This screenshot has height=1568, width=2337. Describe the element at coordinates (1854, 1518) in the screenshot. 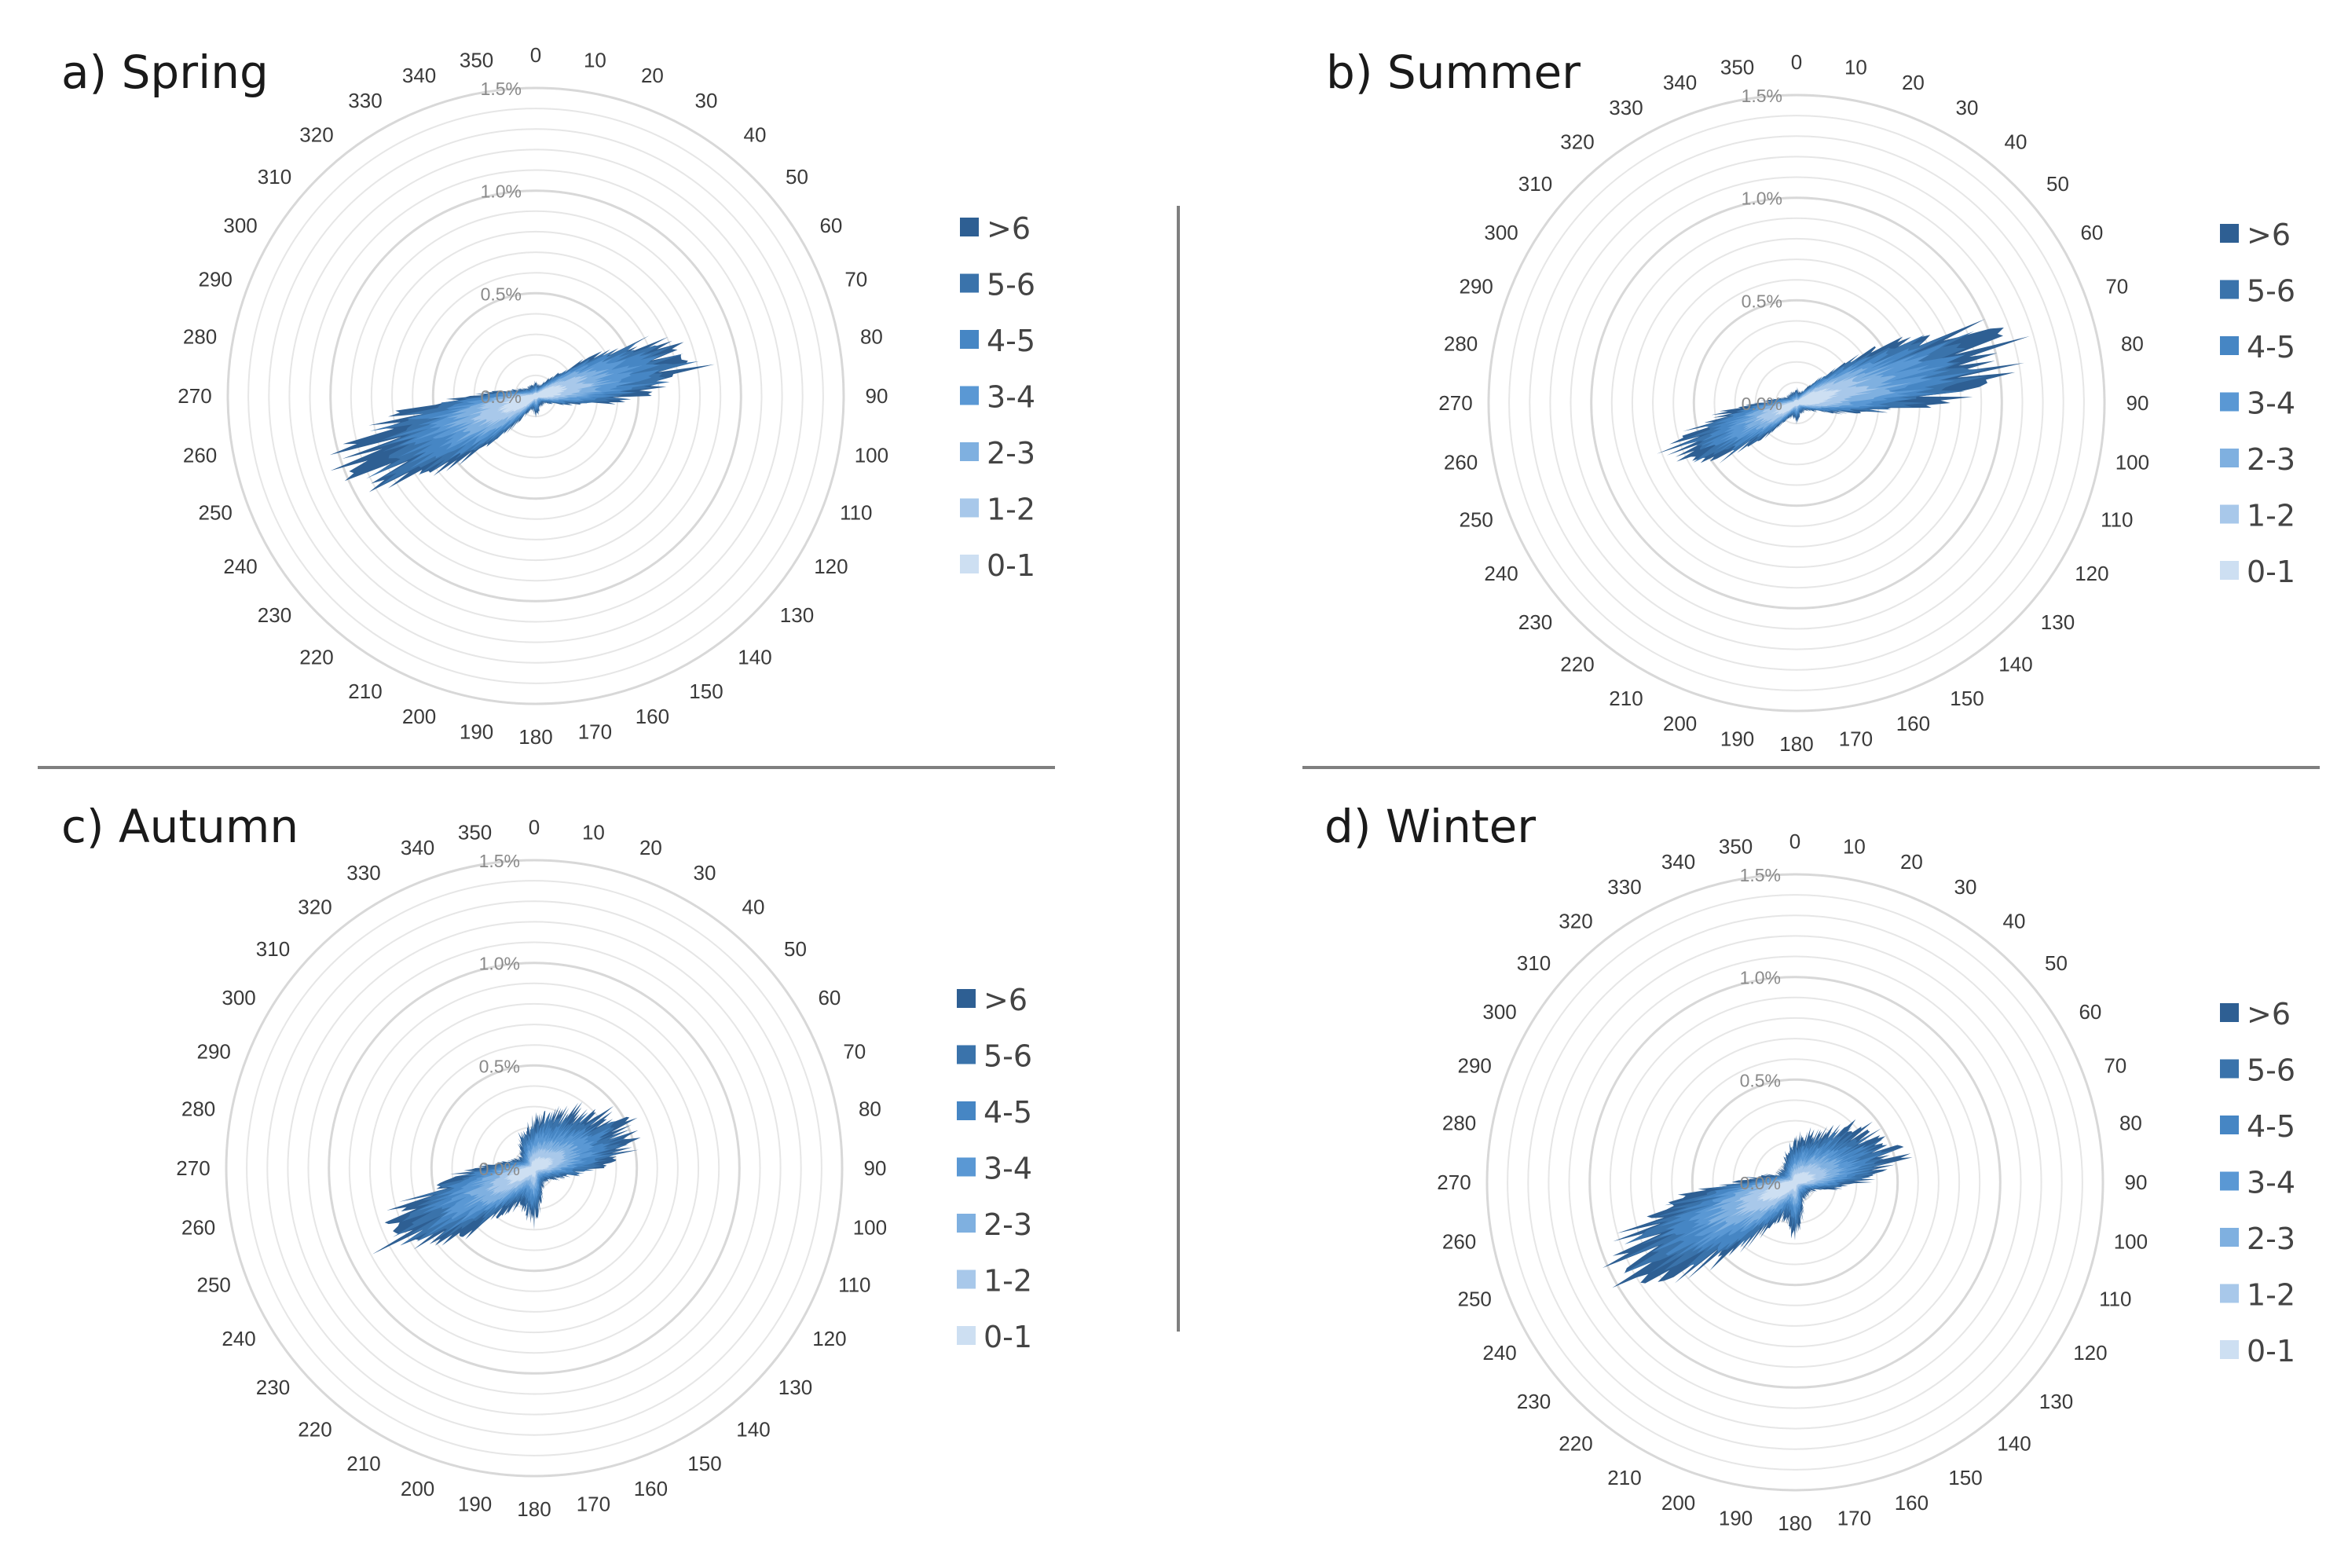

I see `direction-label: 170` at that location.